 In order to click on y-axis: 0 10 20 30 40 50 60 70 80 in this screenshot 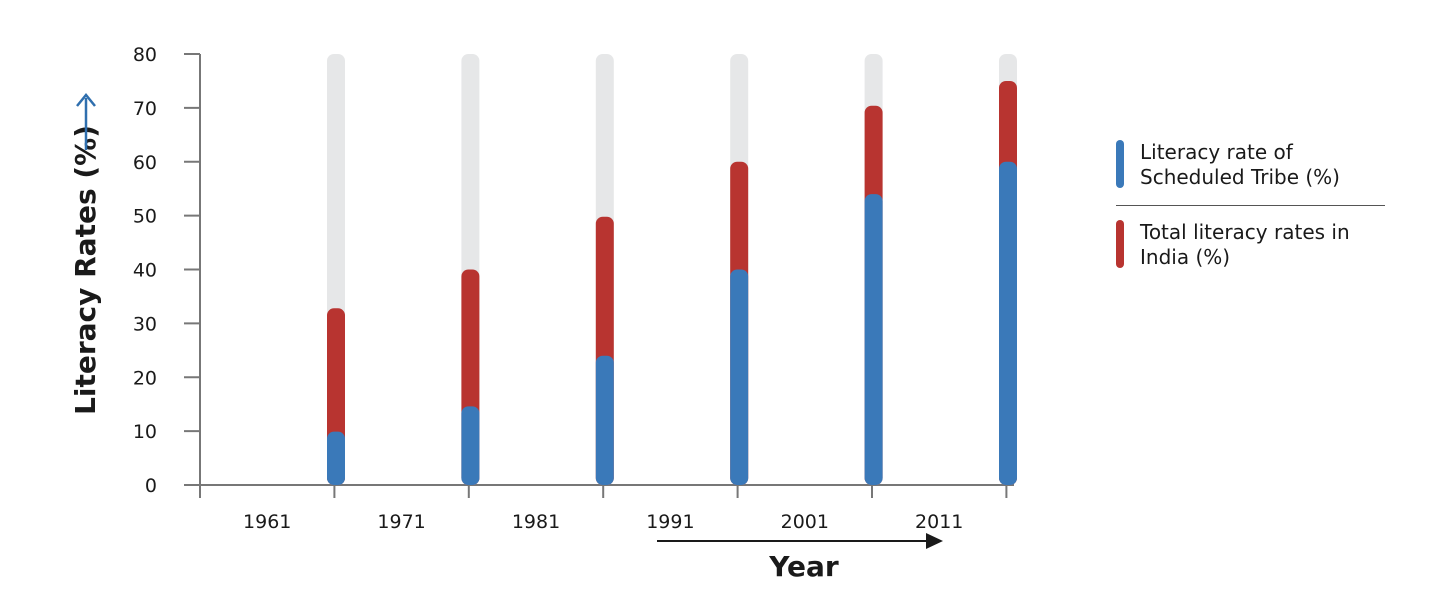, I will do `click(167, 270)`.